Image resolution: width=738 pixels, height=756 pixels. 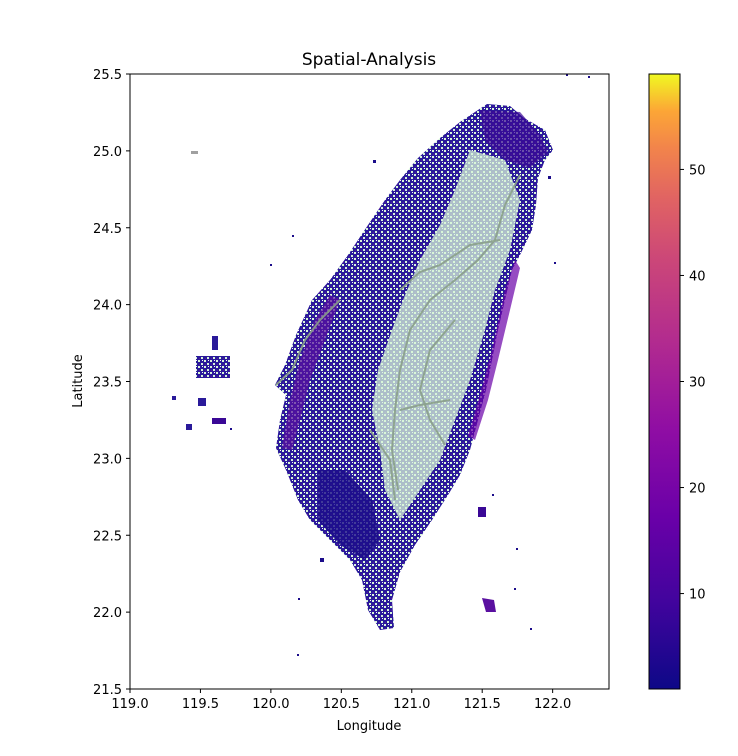 I want to click on y-tick-label: 24.0, so click(x=107, y=306).